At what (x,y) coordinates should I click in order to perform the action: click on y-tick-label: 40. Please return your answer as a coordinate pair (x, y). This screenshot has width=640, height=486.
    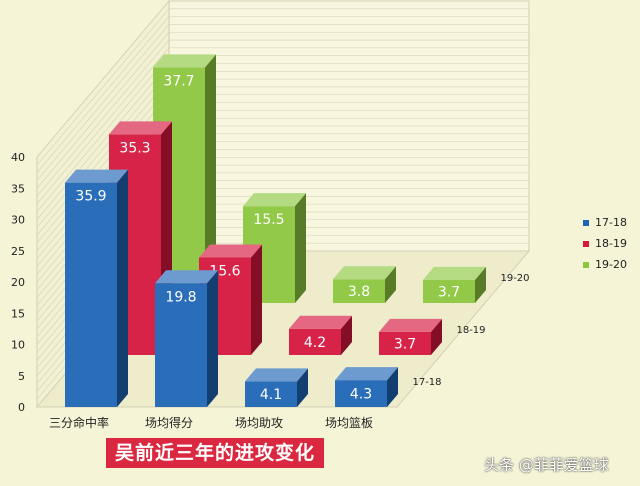
    Looking at the image, I should click on (18, 157).